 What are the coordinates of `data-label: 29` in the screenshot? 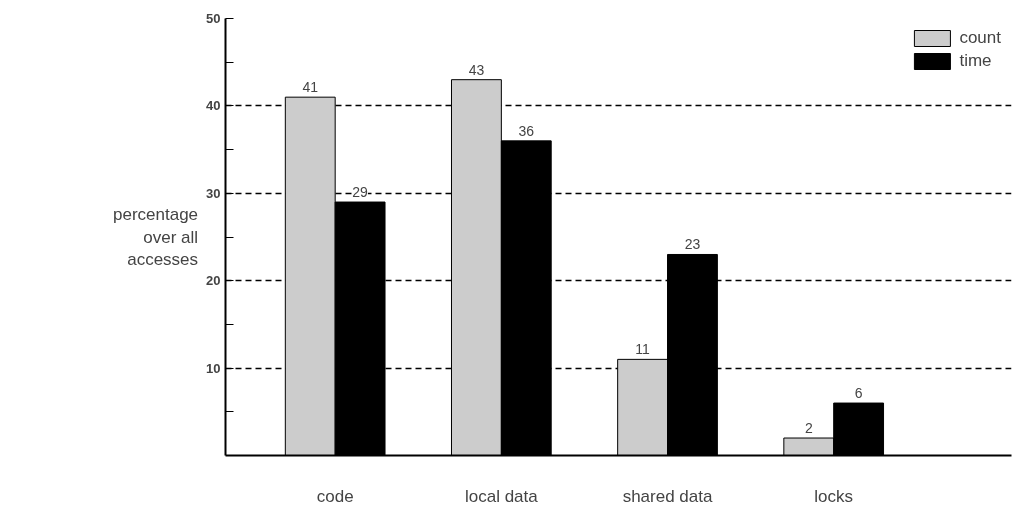 It's located at (360, 192).